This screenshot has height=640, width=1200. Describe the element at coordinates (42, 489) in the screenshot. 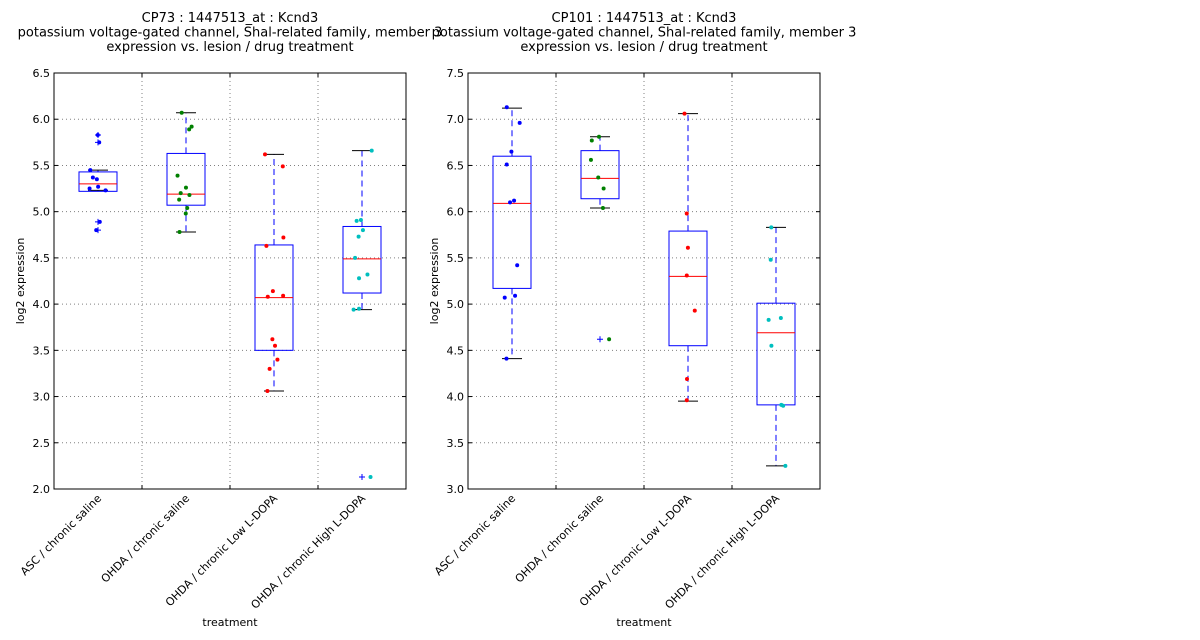

I see `y-tick-label: 2.0` at that location.